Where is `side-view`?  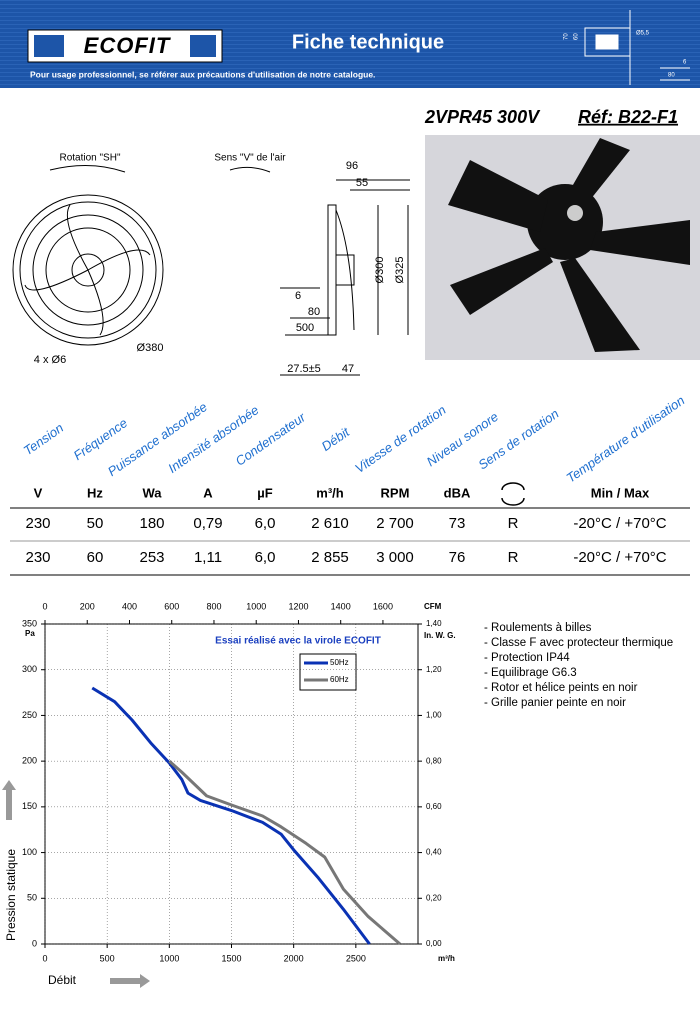
side-view is located at coordinates (345, 277).